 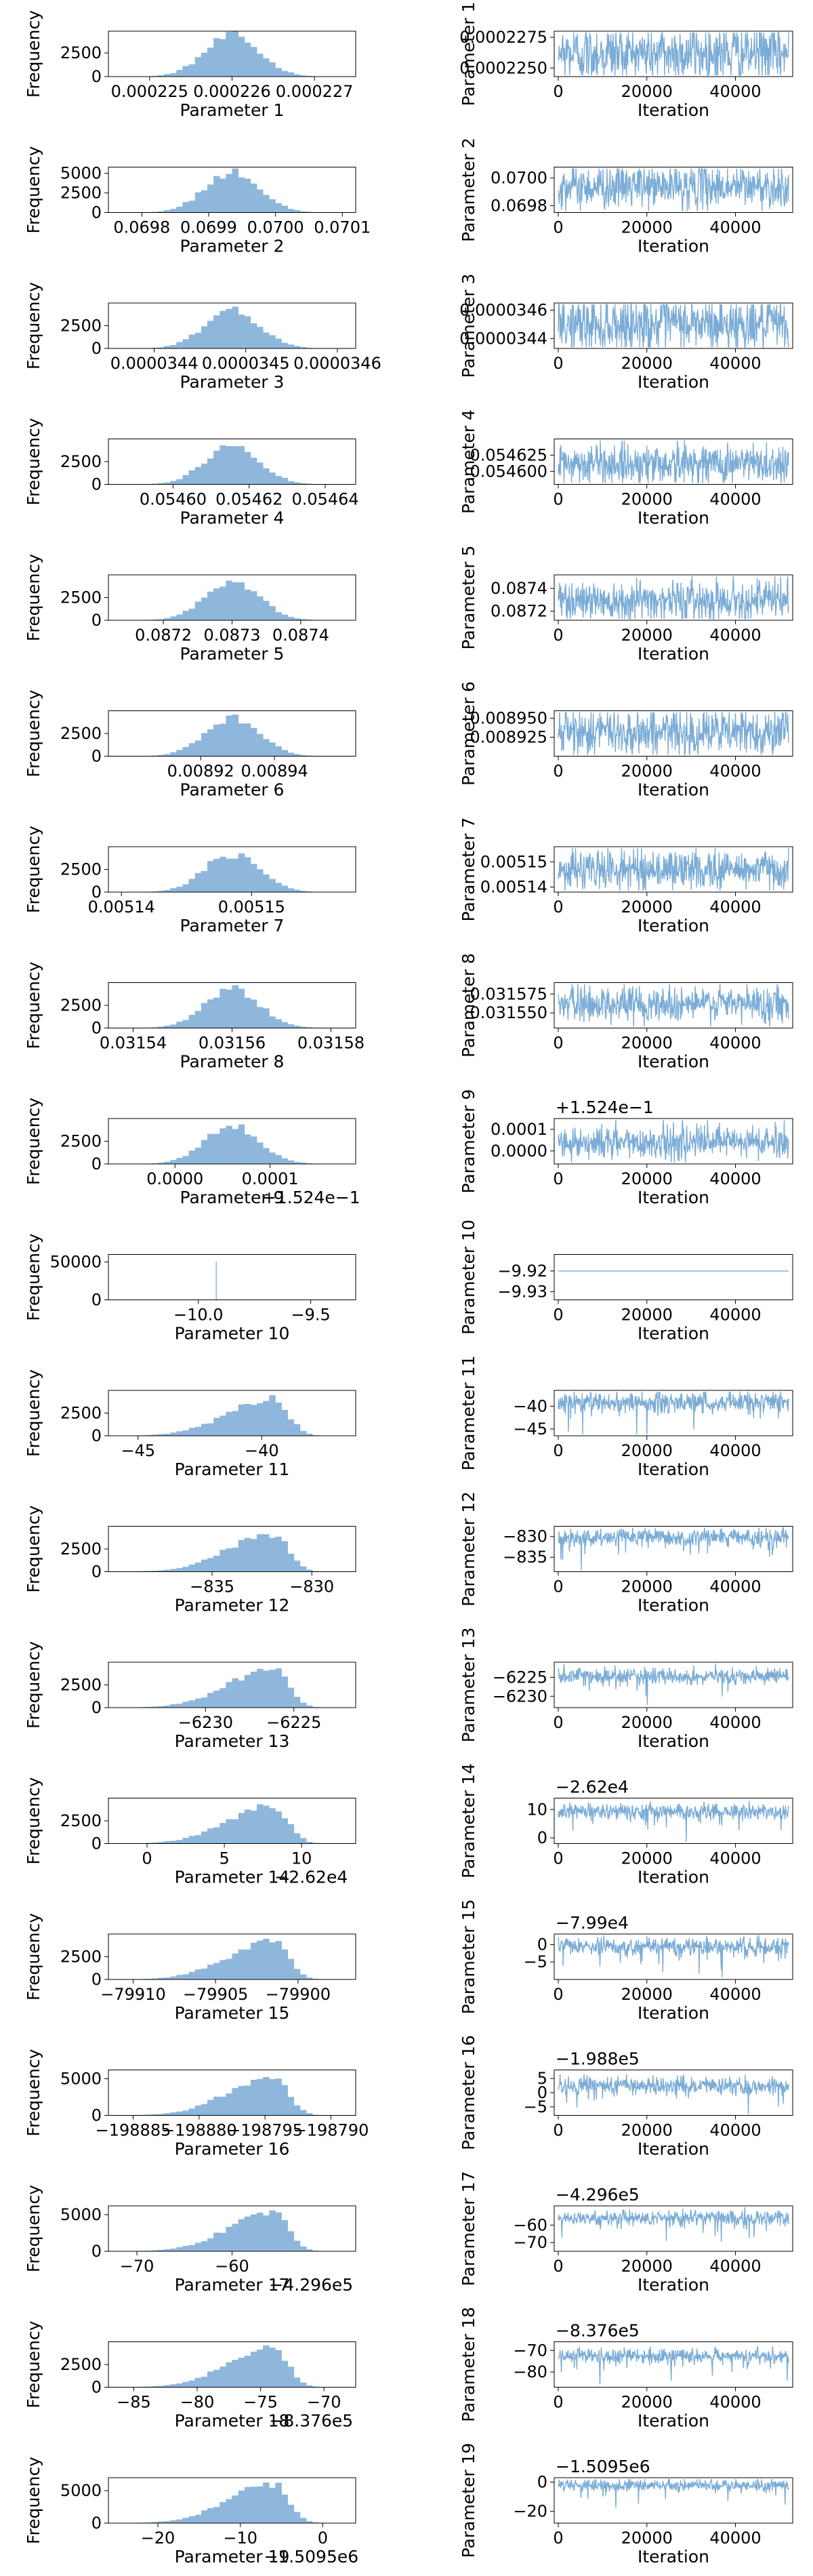 I want to click on trace-xtick-label-12-2: 40000, so click(x=735, y=1586).